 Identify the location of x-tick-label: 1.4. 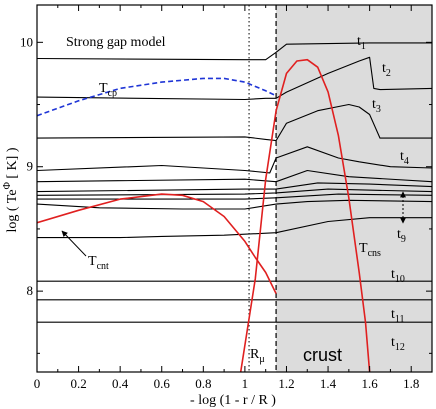
(328, 383).